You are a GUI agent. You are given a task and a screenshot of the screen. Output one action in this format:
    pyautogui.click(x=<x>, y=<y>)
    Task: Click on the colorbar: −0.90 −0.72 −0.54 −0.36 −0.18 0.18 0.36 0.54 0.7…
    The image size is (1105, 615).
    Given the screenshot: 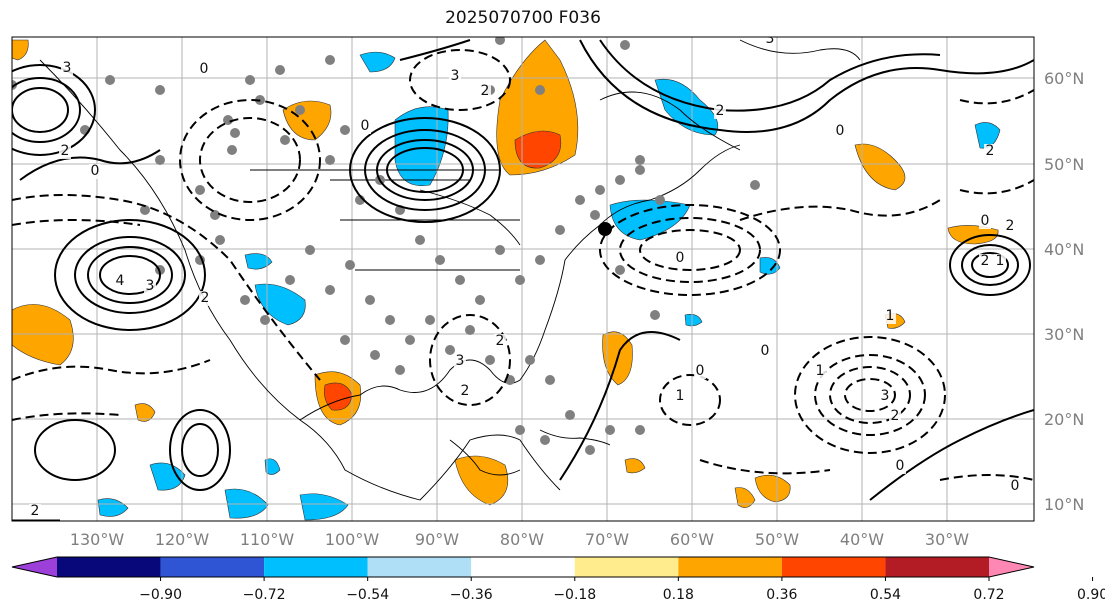 What is the action you would take?
    pyautogui.click(x=558, y=579)
    